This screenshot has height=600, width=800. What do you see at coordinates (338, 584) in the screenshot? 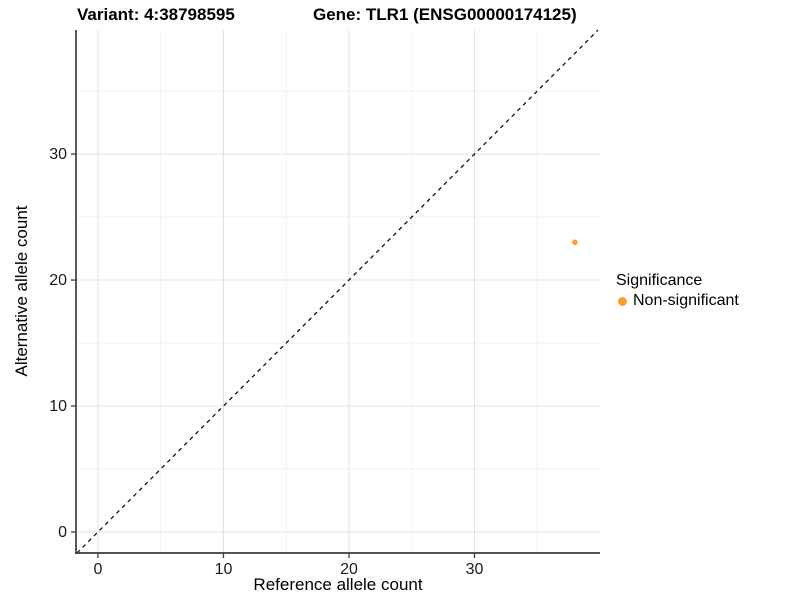
I see `x-axis-title: Reference allele count` at bounding box center [338, 584].